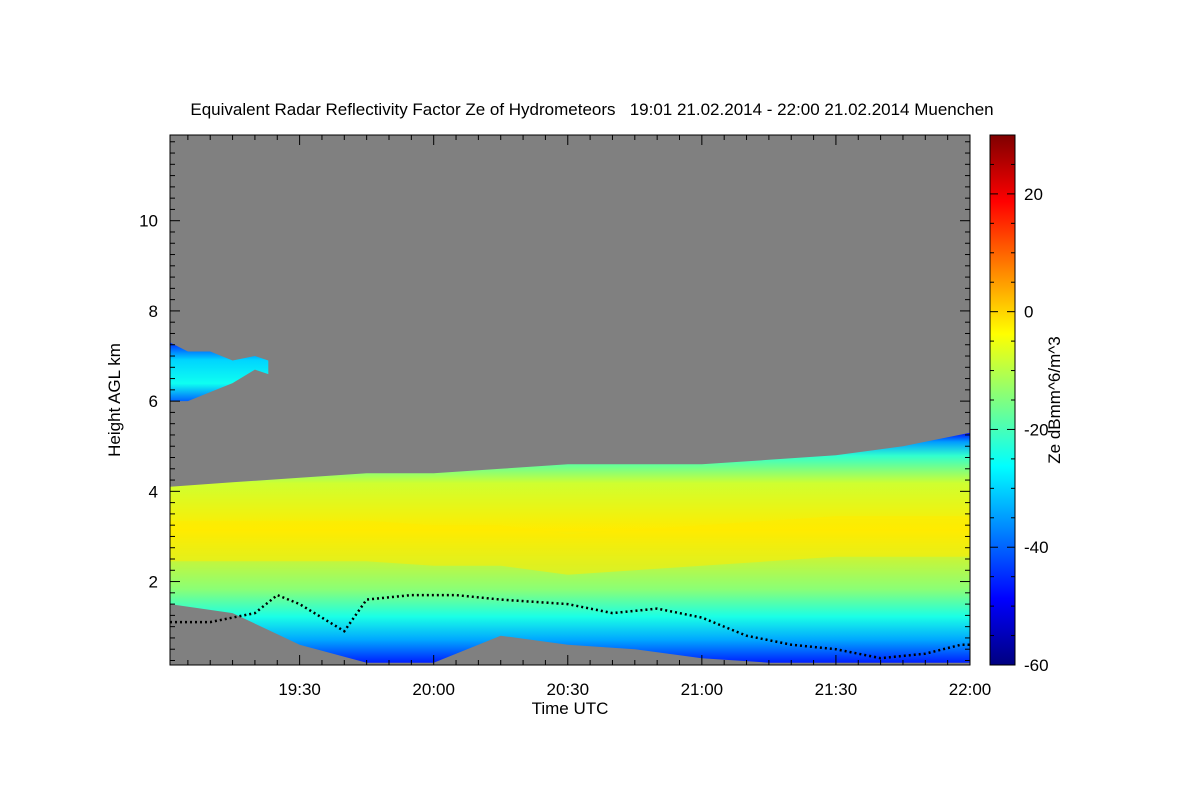 The width and height of the screenshot is (1200, 800). I want to click on colorbar-tick-label: -40, so click(1036, 547).